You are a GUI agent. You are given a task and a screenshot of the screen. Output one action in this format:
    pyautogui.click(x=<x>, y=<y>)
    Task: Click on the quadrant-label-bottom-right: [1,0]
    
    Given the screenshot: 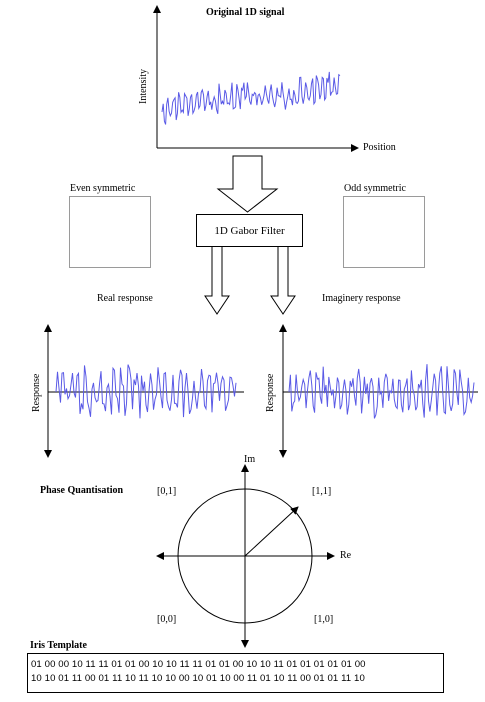 What is the action you would take?
    pyautogui.click(x=324, y=619)
    